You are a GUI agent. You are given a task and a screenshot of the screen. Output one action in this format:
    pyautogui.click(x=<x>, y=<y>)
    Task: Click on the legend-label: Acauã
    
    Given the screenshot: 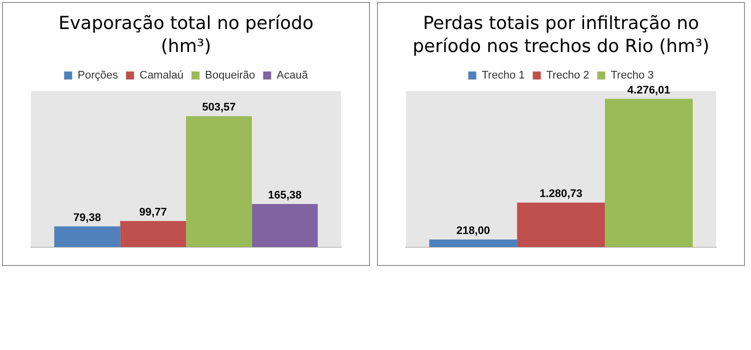 What is the action you would take?
    pyautogui.click(x=292, y=76)
    